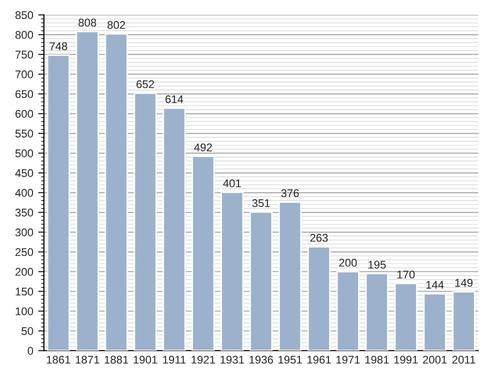  What do you see at coordinates (25, 292) in the screenshot?
I see `y-tick-label: 150` at bounding box center [25, 292].